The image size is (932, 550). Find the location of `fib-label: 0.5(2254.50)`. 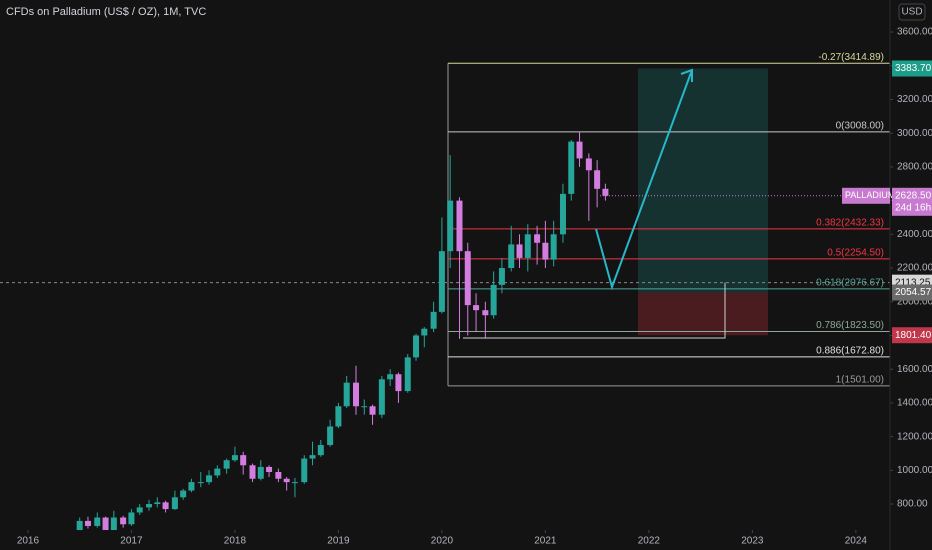

fib-label: 0.5(2254.50) is located at coordinates (855, 252).